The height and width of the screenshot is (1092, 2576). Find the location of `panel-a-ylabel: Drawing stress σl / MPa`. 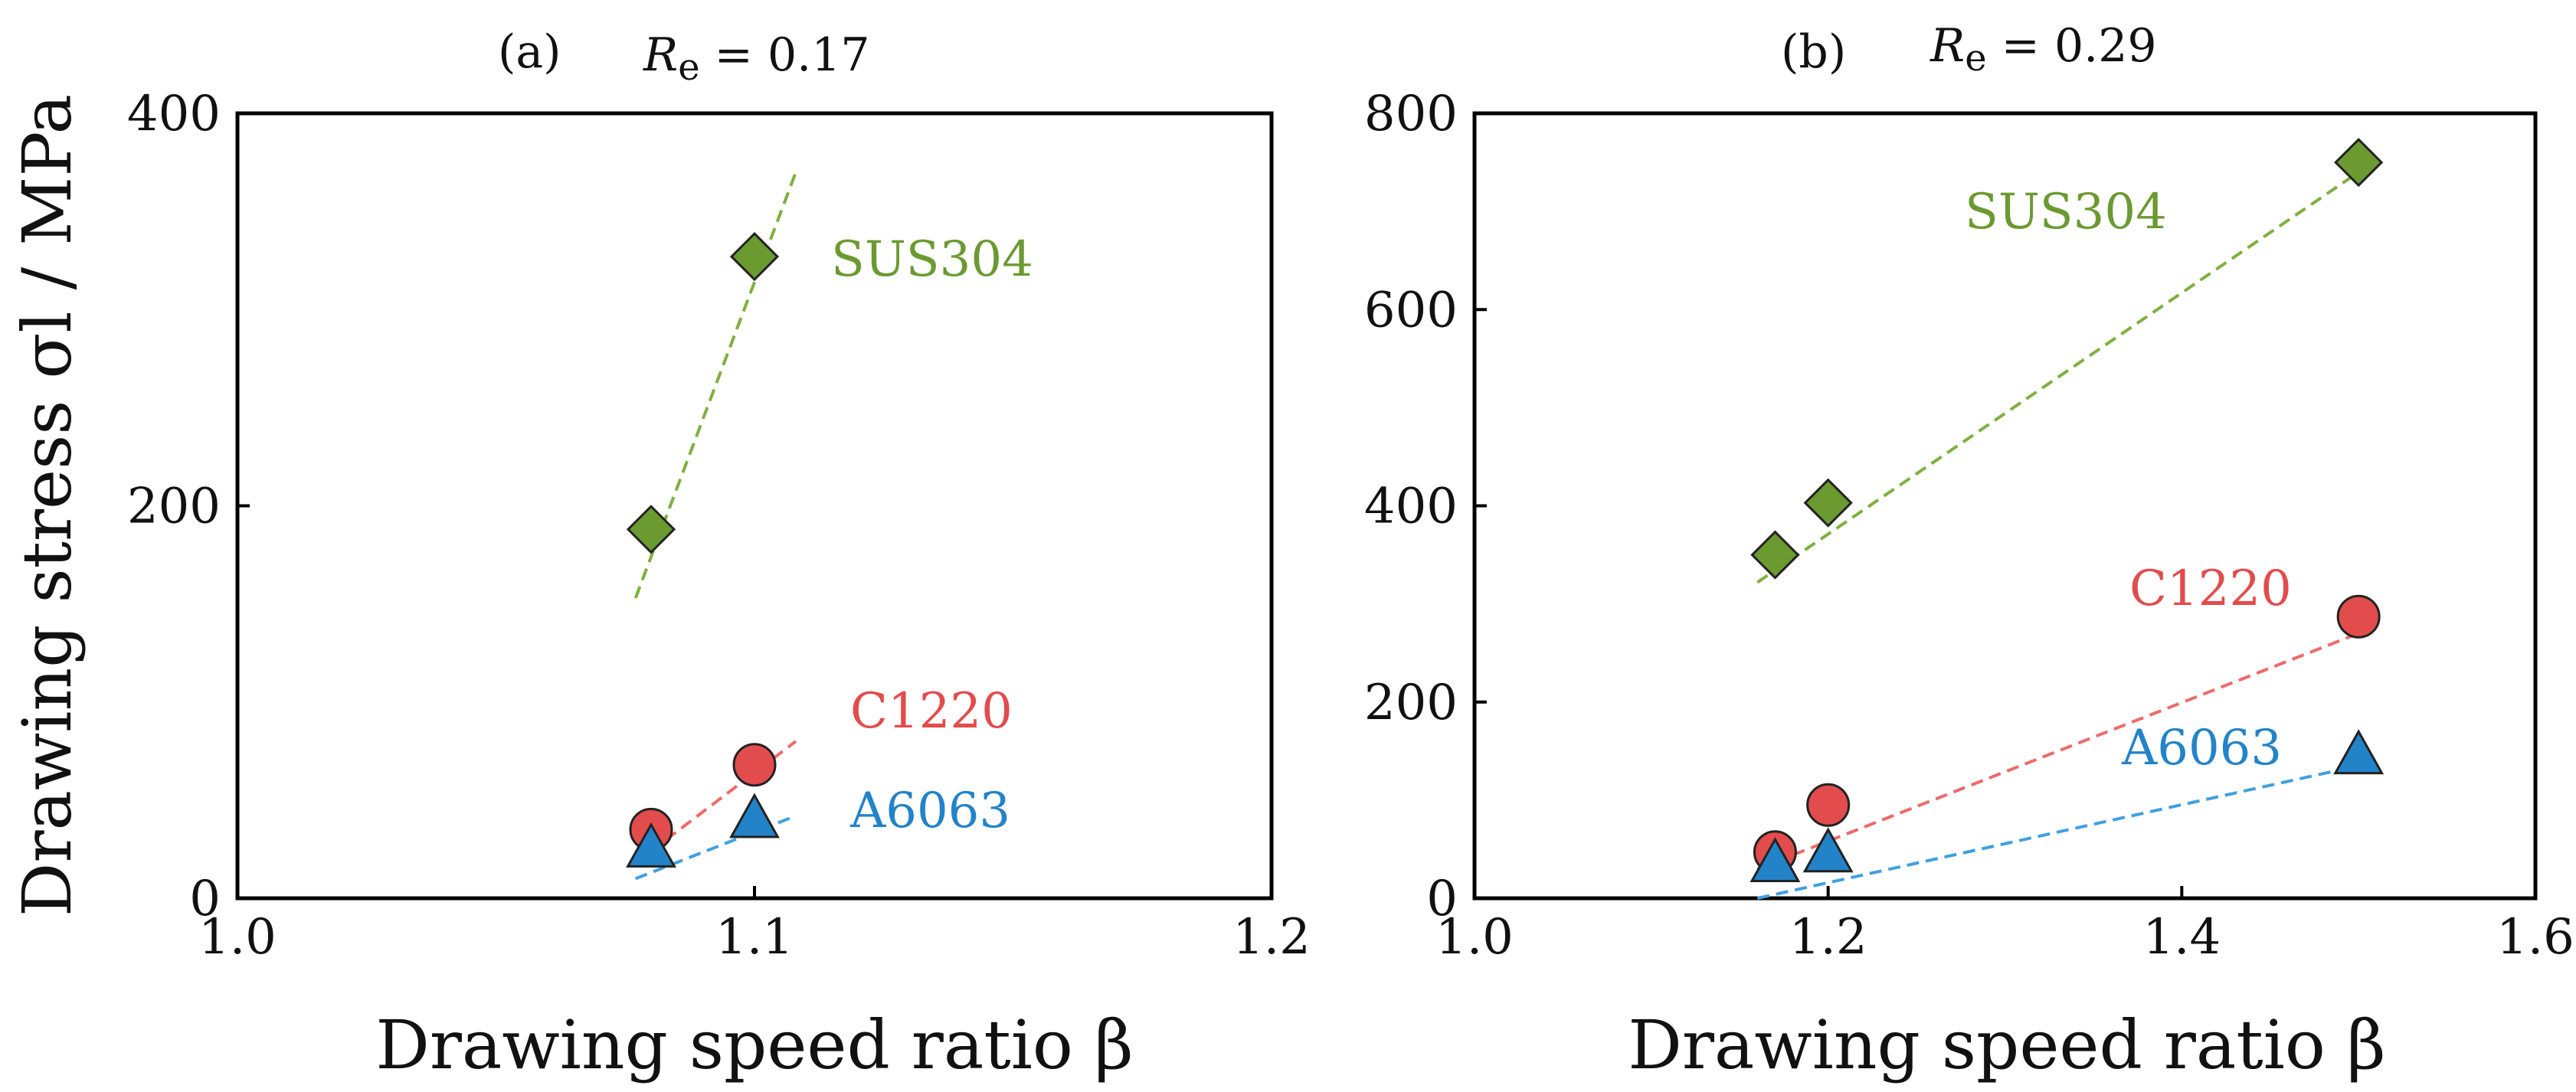

panel-a-ylabel: Drawing stress σl / MPa is located at coordinates (47, 506).